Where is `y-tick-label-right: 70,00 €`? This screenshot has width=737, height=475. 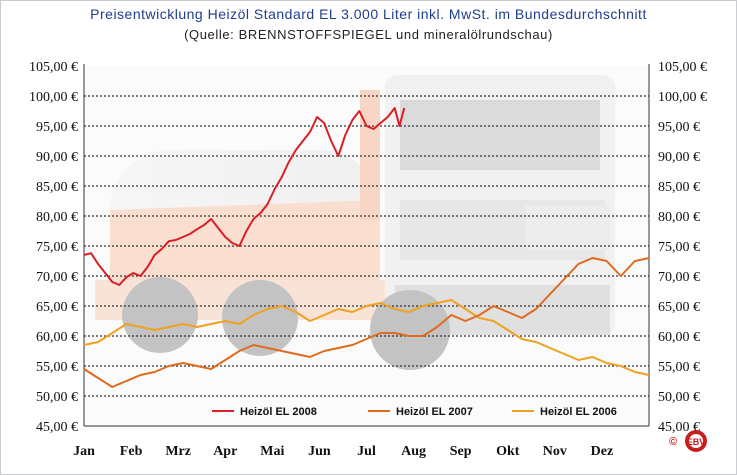
y-tick-label-right: 70,00 € is located at coordinates (679, 277).